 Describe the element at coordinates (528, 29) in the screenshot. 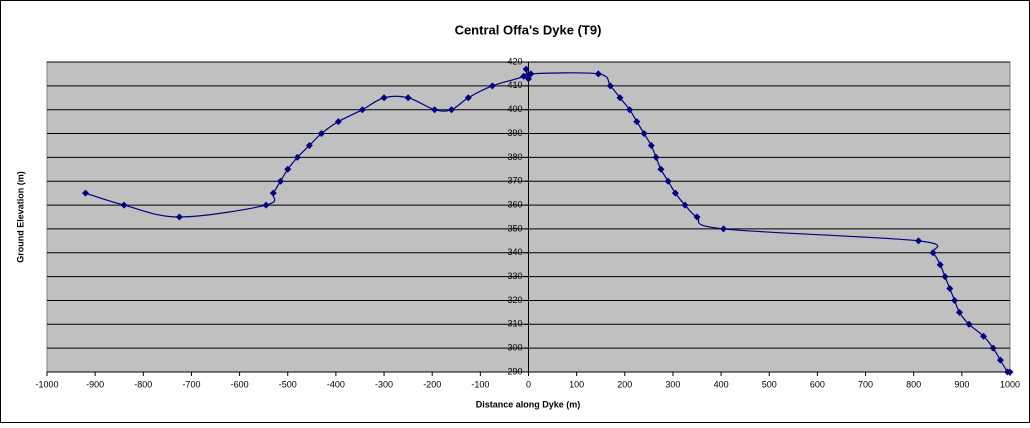

I see `chart-title: Central Offa's Dyke (T9)` at that location.